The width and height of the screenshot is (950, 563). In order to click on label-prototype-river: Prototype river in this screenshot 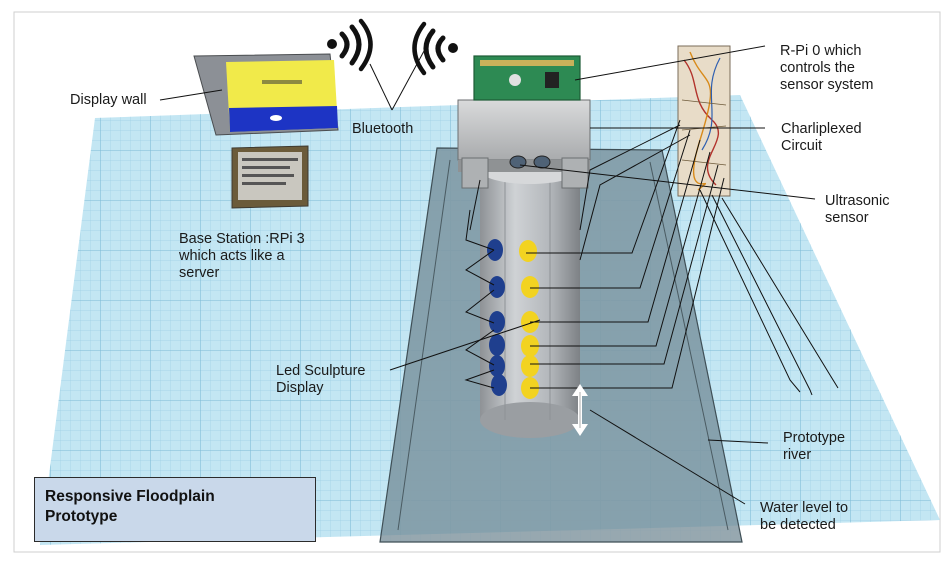, I will do `click(814, 446)`.